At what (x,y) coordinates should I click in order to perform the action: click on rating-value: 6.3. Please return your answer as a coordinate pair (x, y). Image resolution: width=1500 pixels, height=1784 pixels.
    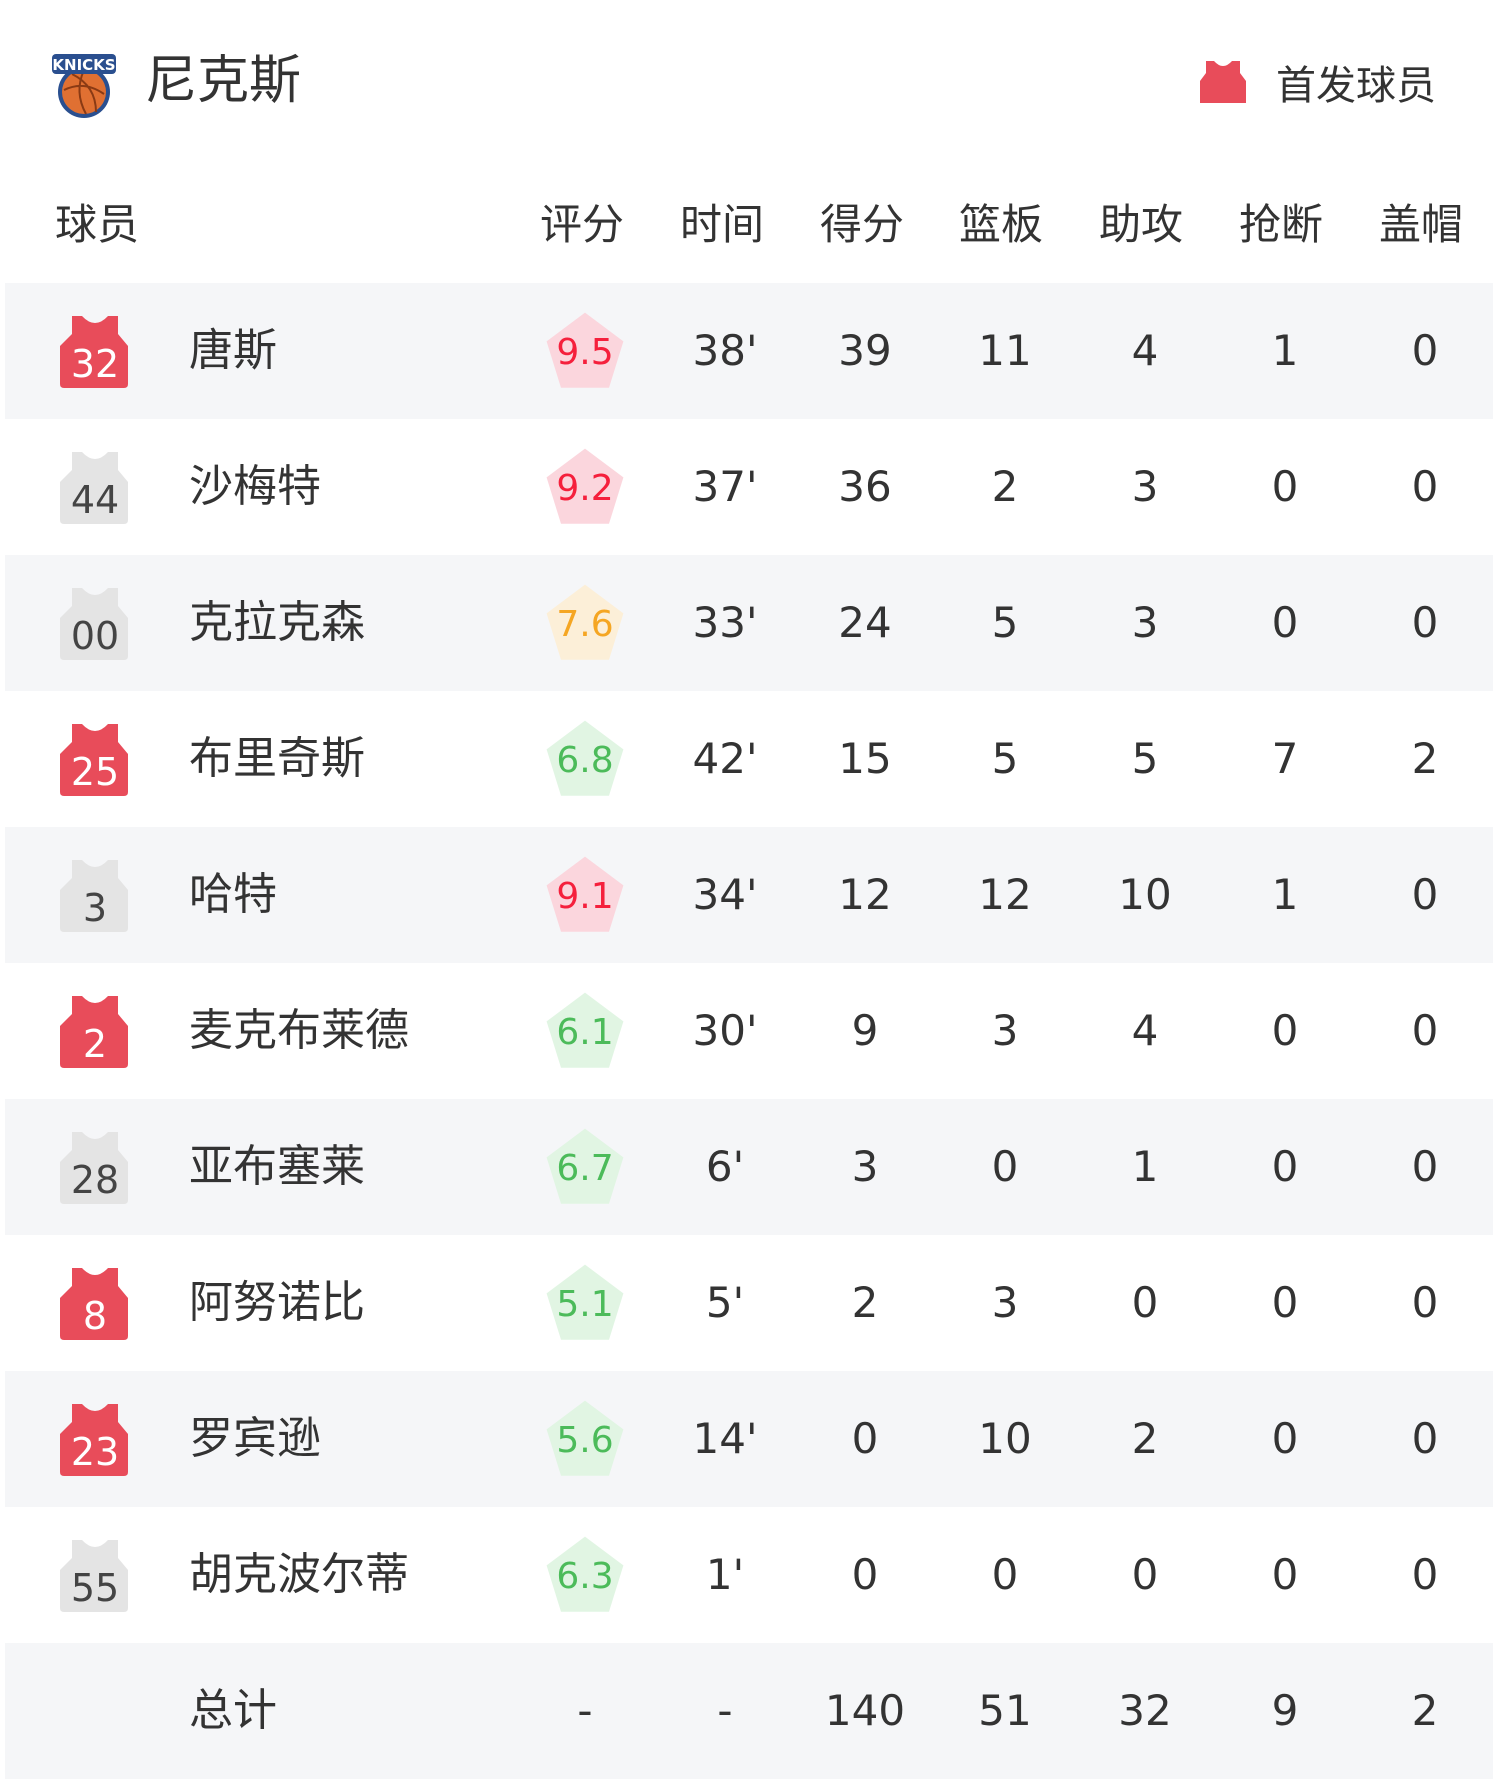
    Looking at the image, I should click on (585, 1576).